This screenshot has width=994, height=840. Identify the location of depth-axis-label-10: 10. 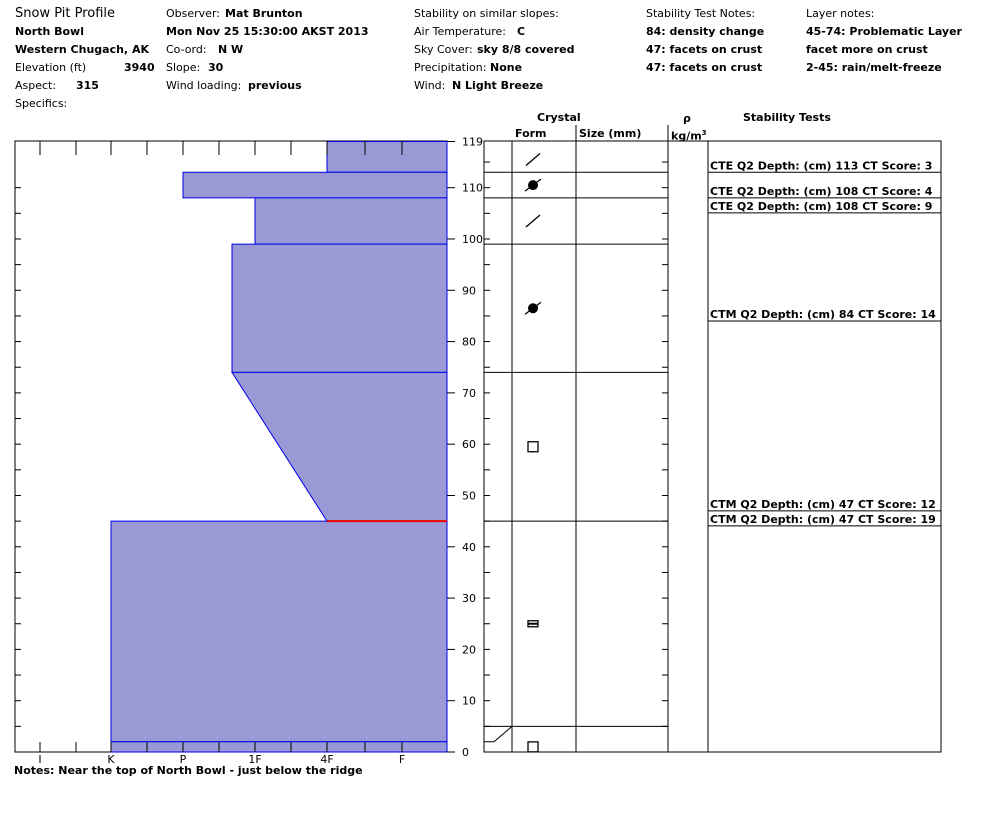
(469, 701).